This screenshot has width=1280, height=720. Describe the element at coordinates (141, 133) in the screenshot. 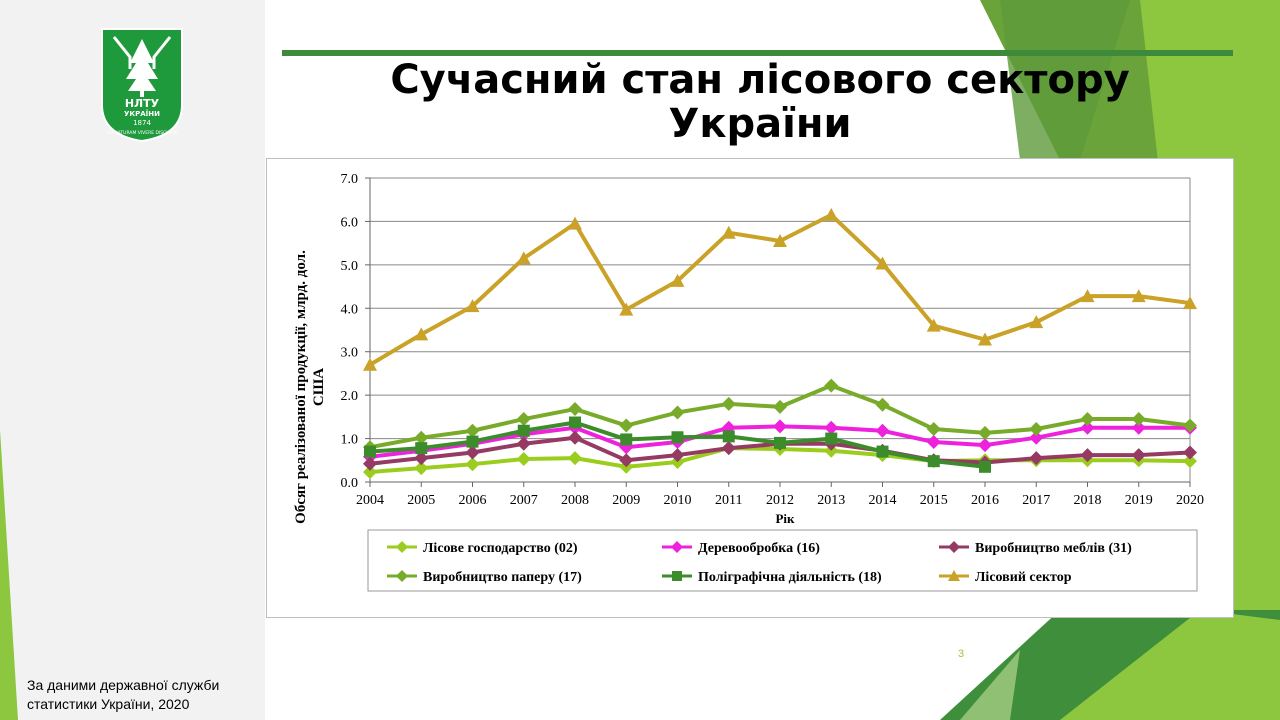

I see `svg-text: AD NATURAM VIVERE DISCIMUS` at that location.